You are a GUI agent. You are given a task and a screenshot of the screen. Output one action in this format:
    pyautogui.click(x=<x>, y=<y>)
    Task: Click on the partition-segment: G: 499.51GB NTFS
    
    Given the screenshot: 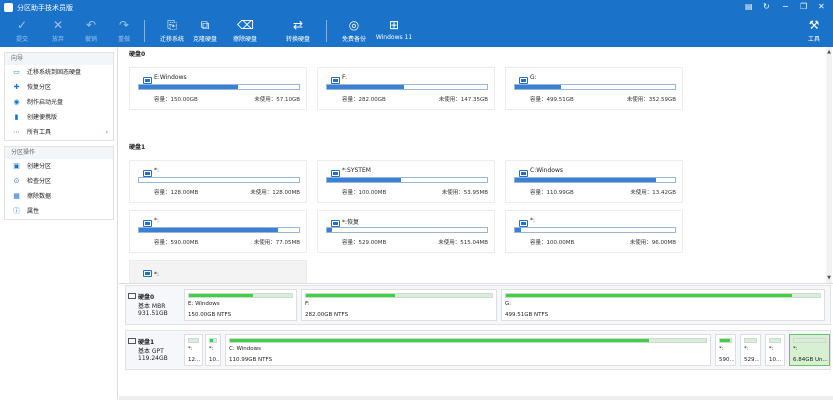 What is the action you would take?
    pyautogui.click(x=663, y=305)
    